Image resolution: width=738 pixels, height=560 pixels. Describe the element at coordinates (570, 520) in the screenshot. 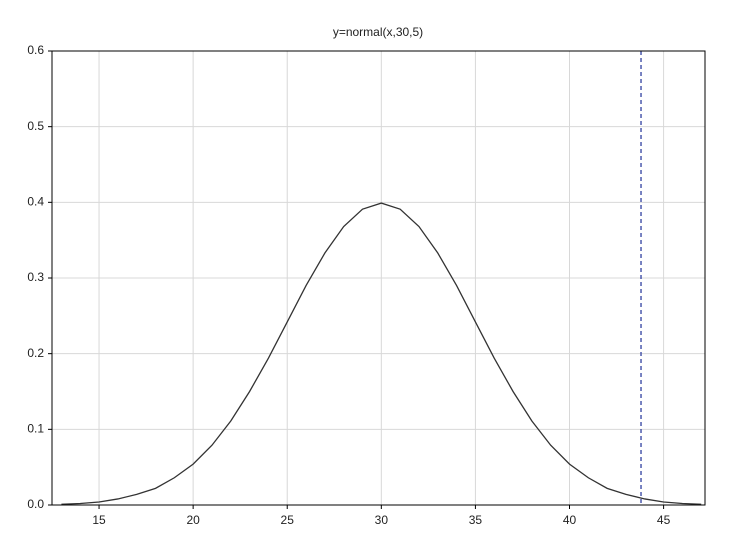

I see `x-tick-label: 40` at that location.